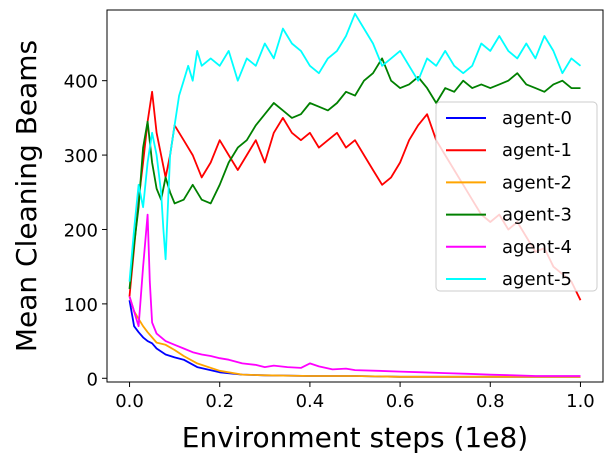 This screenshot has width=612, height=463. Describe the element at coordinates (26, 196) in the screenshot. I see `y-axis-title: Mean Cleaning Beams` at that location.